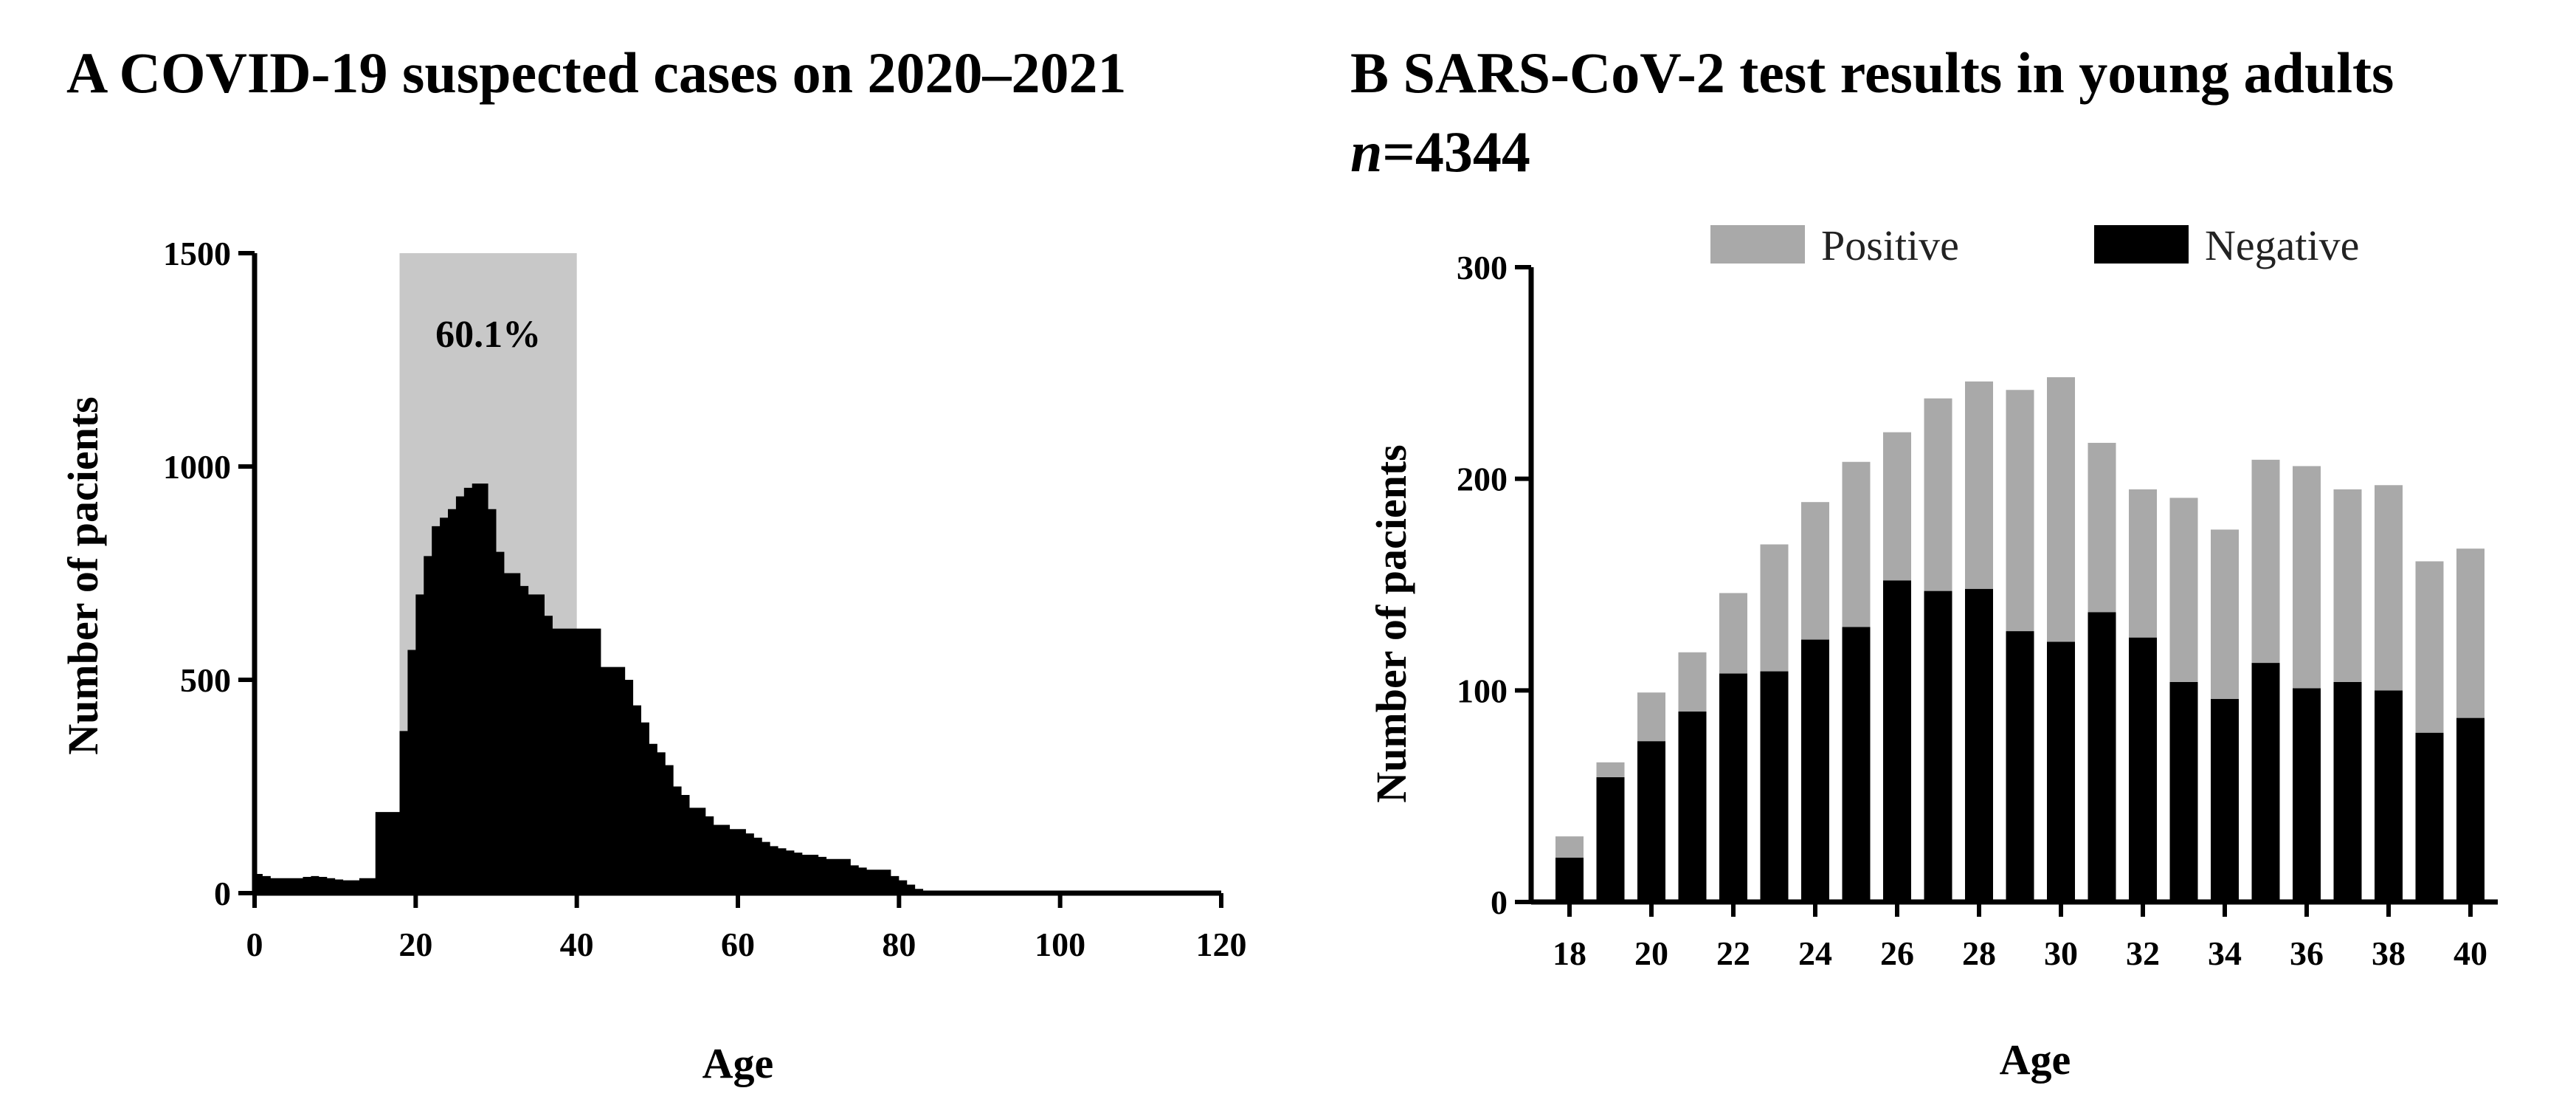 The height and width of the screenshot is (1119, 2576). I want to click on y-tick-label: 100, so click(1482, 690).